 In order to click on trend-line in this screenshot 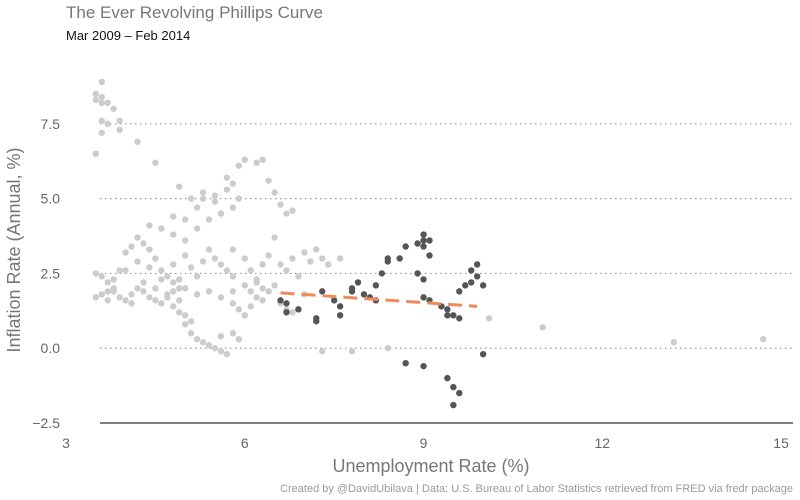, I will do `click(379, 299)`.